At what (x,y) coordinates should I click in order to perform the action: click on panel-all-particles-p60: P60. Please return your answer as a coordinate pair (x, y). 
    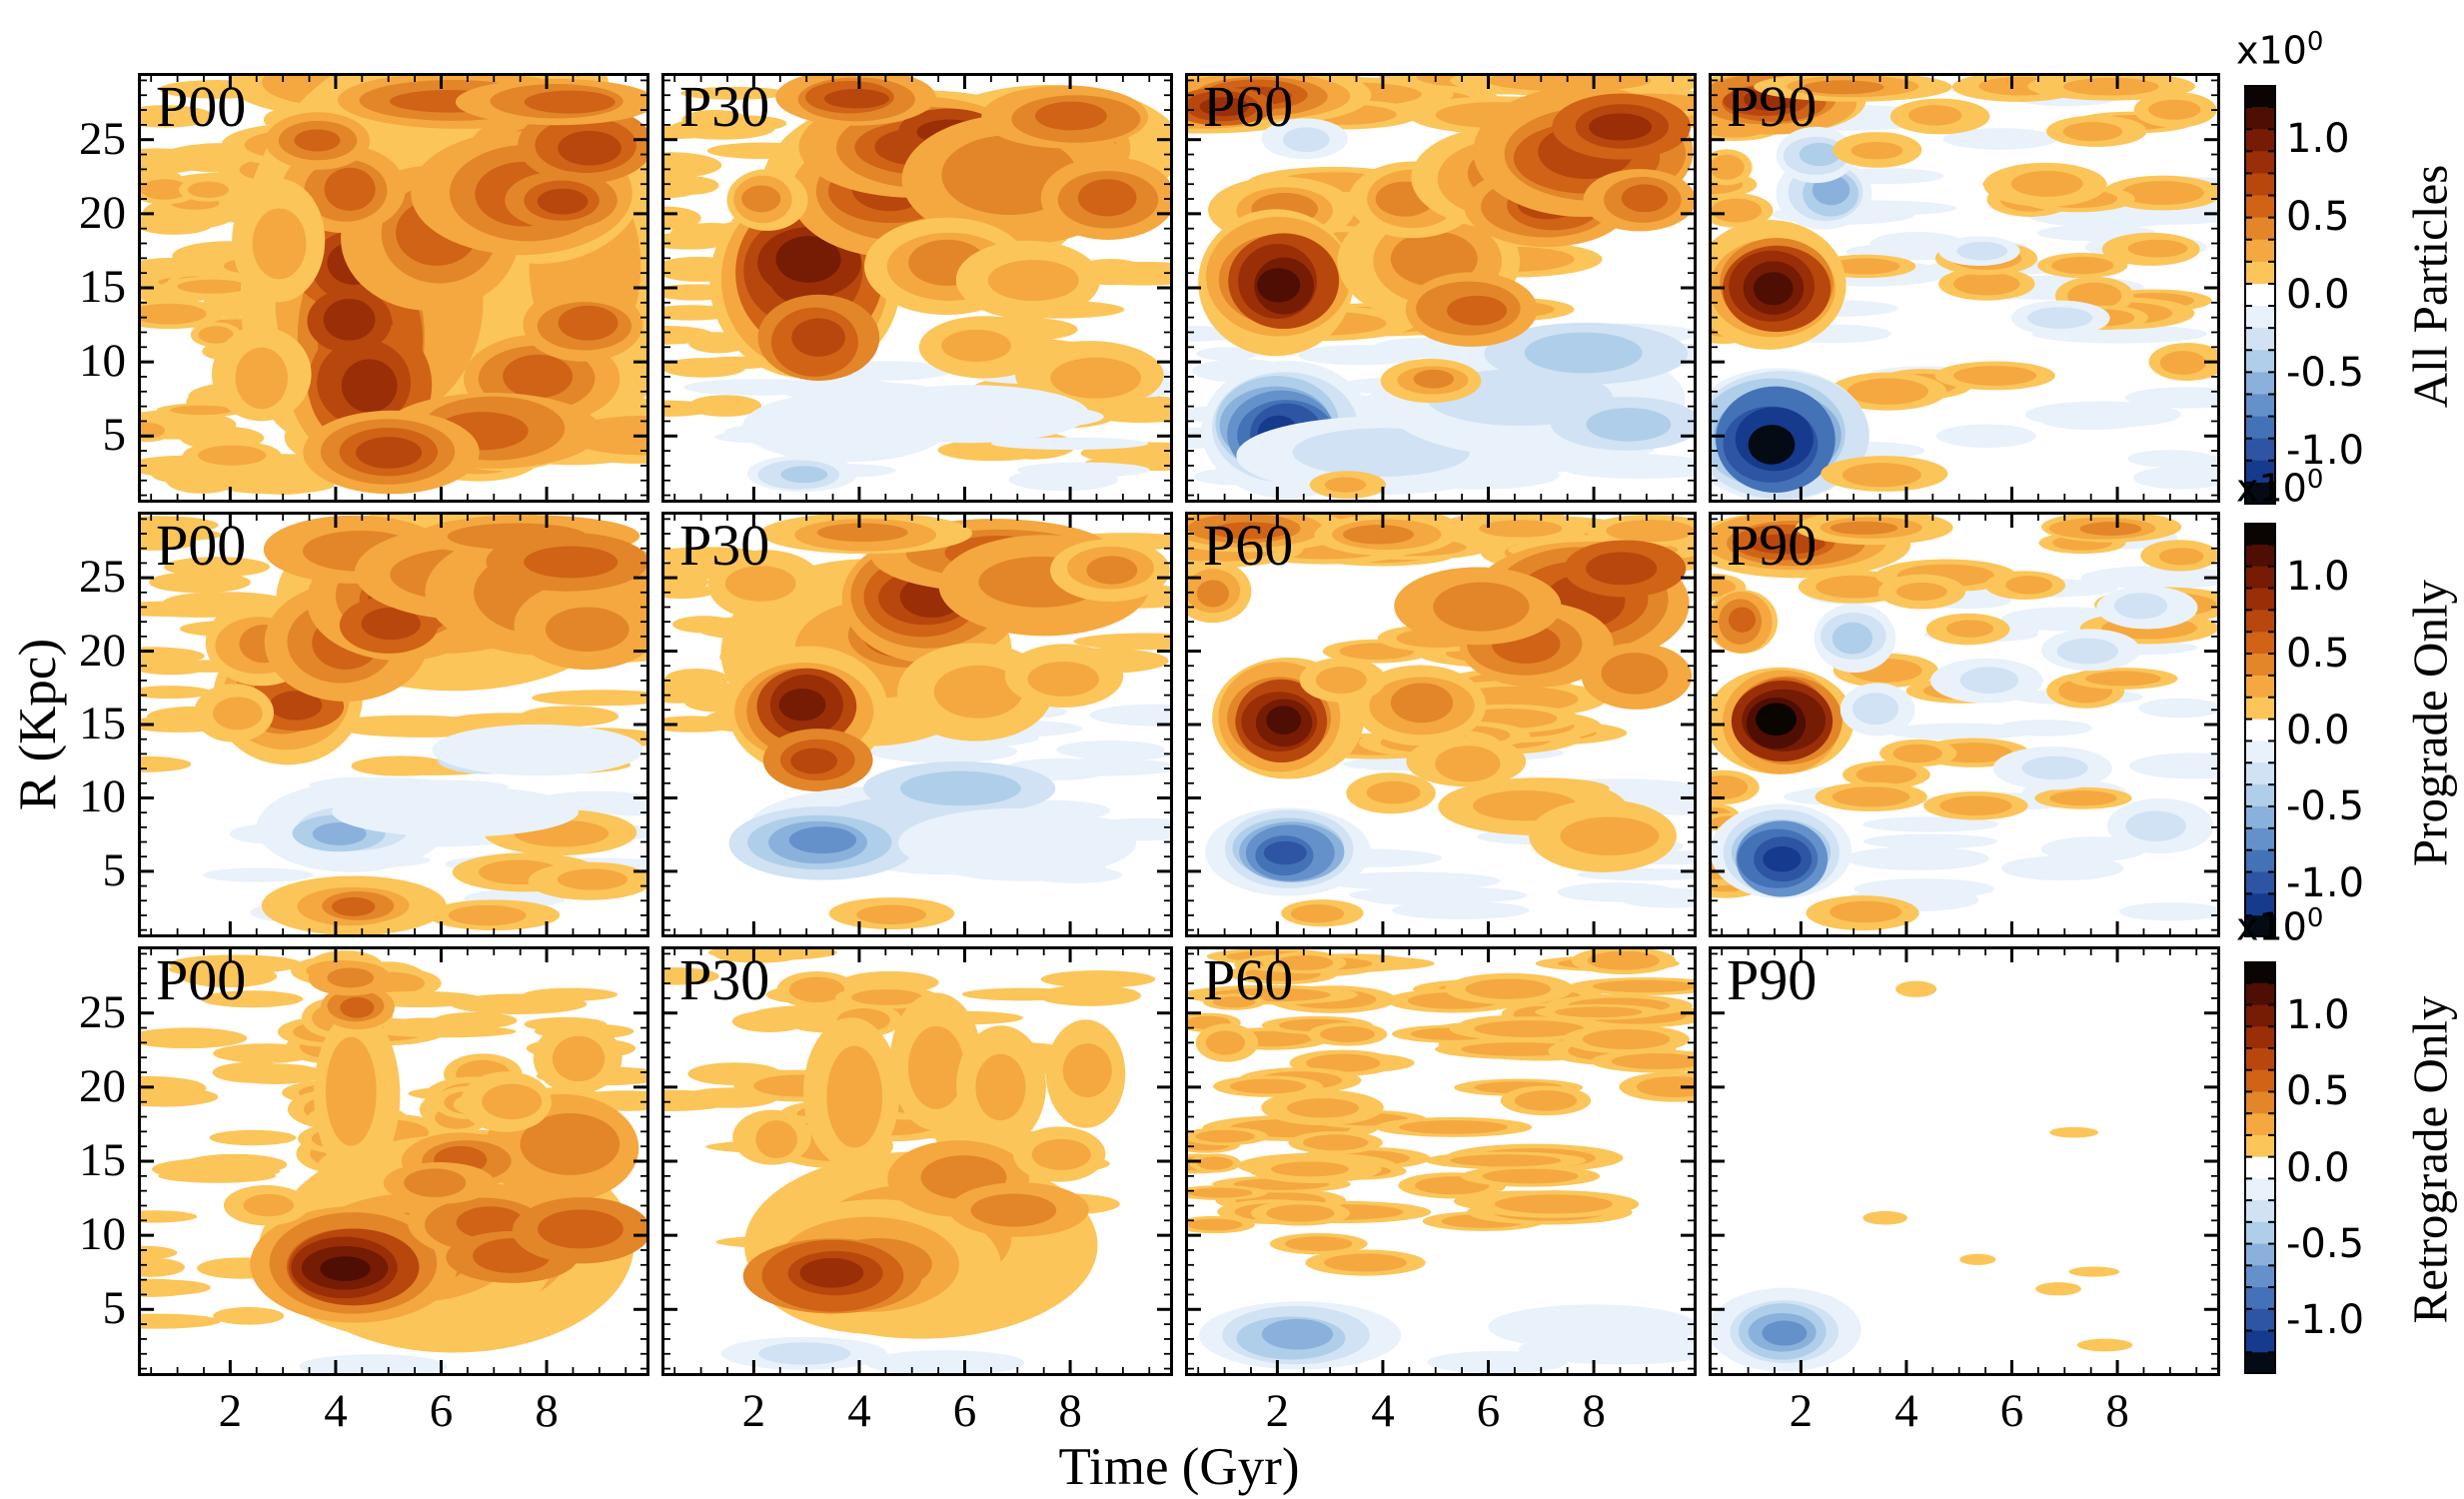
    Looking at the image, I should click on (1441, 288).